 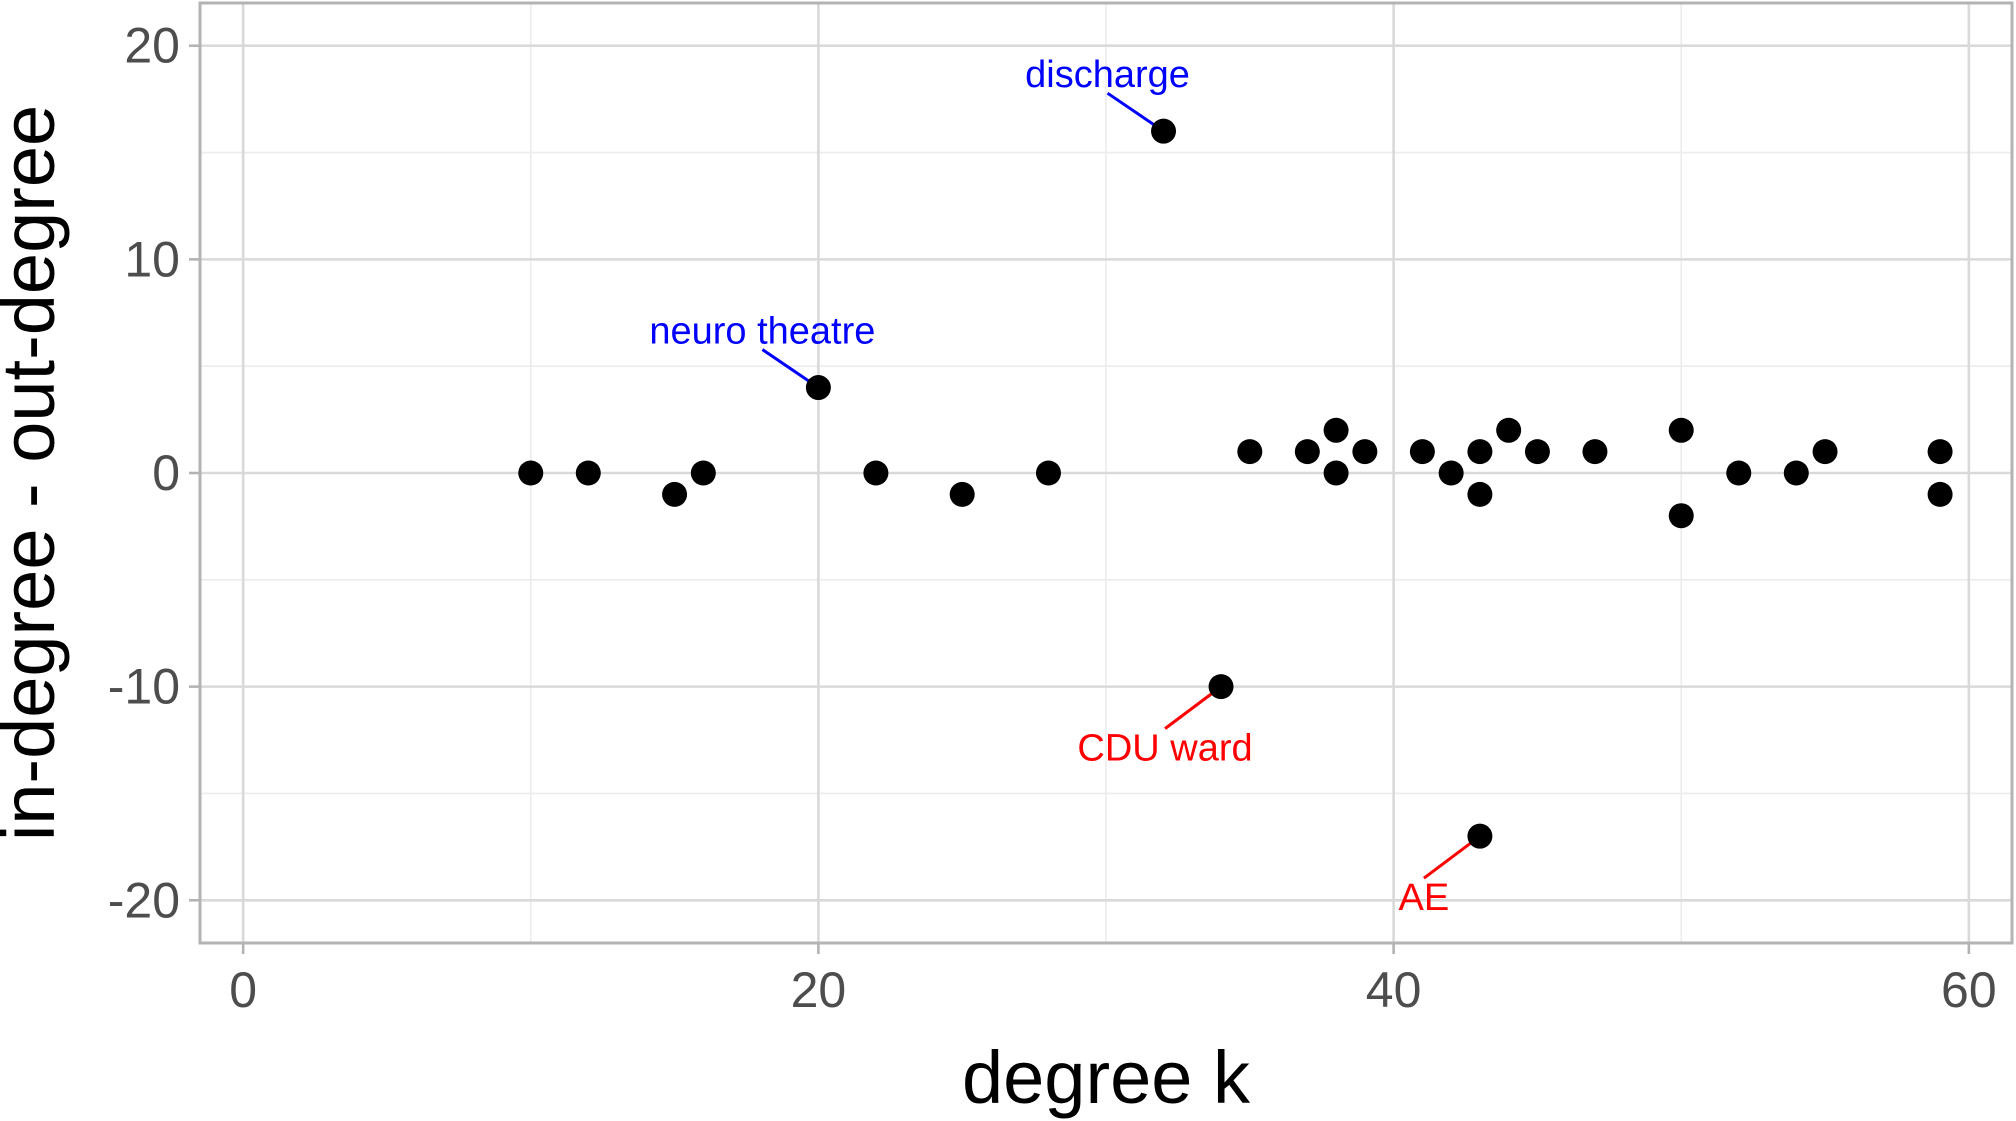 What do you see at coordinates (762, 332) in the screenshot?
I see `annotation-label: neuro theatre` at bounding box center [762, 332].